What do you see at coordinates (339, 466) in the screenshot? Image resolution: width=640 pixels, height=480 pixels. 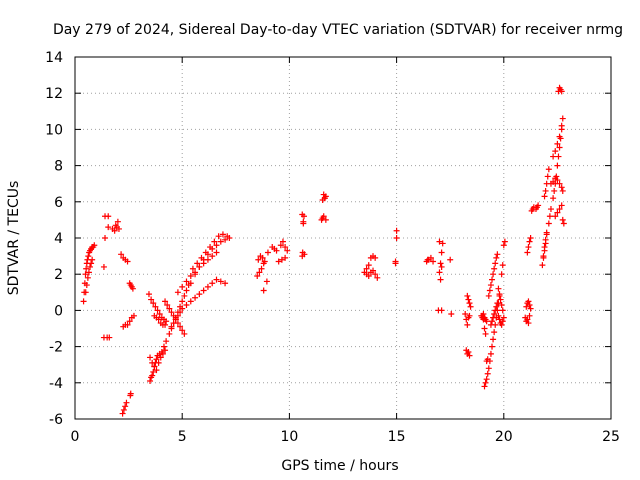 I see `x-axis-title: GPS time / hours` at bounding box center [339, 466].